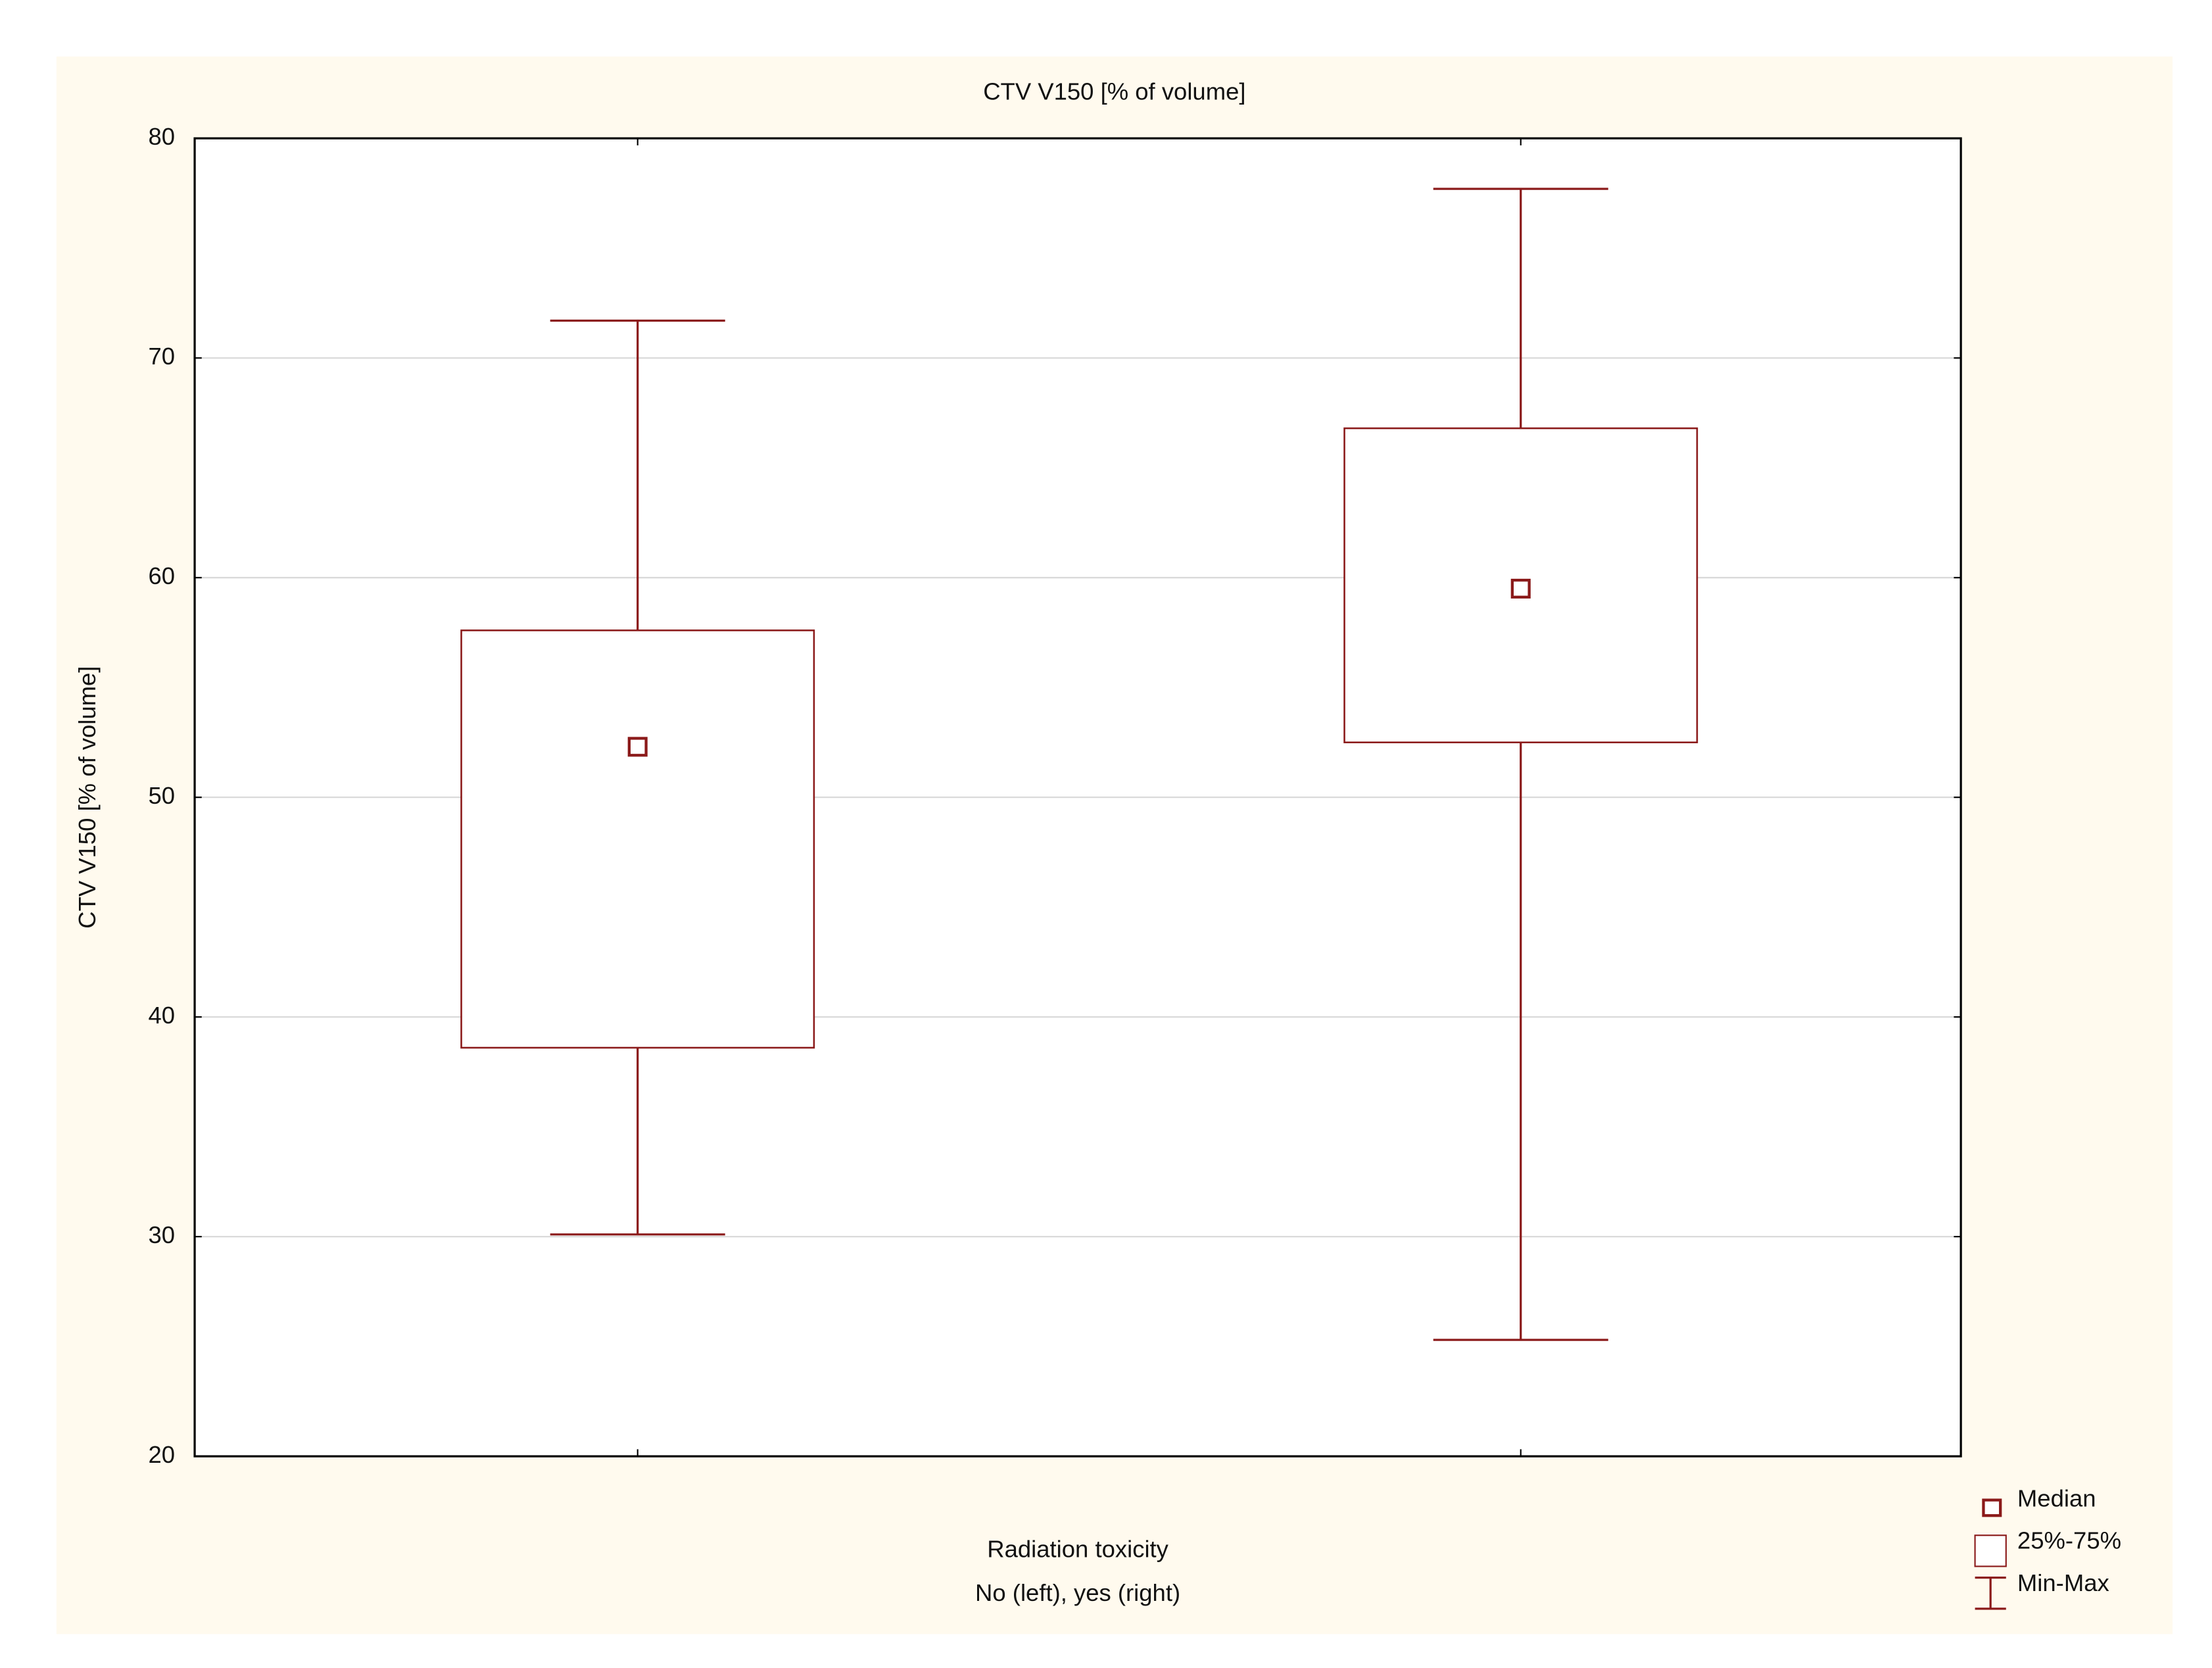 This screenshot has height=1668, width=2212. What do you see at coordinates (2056, 1498) in the screenshot?
I see `legend-label: Median` at bounding box center [2056, 1498].